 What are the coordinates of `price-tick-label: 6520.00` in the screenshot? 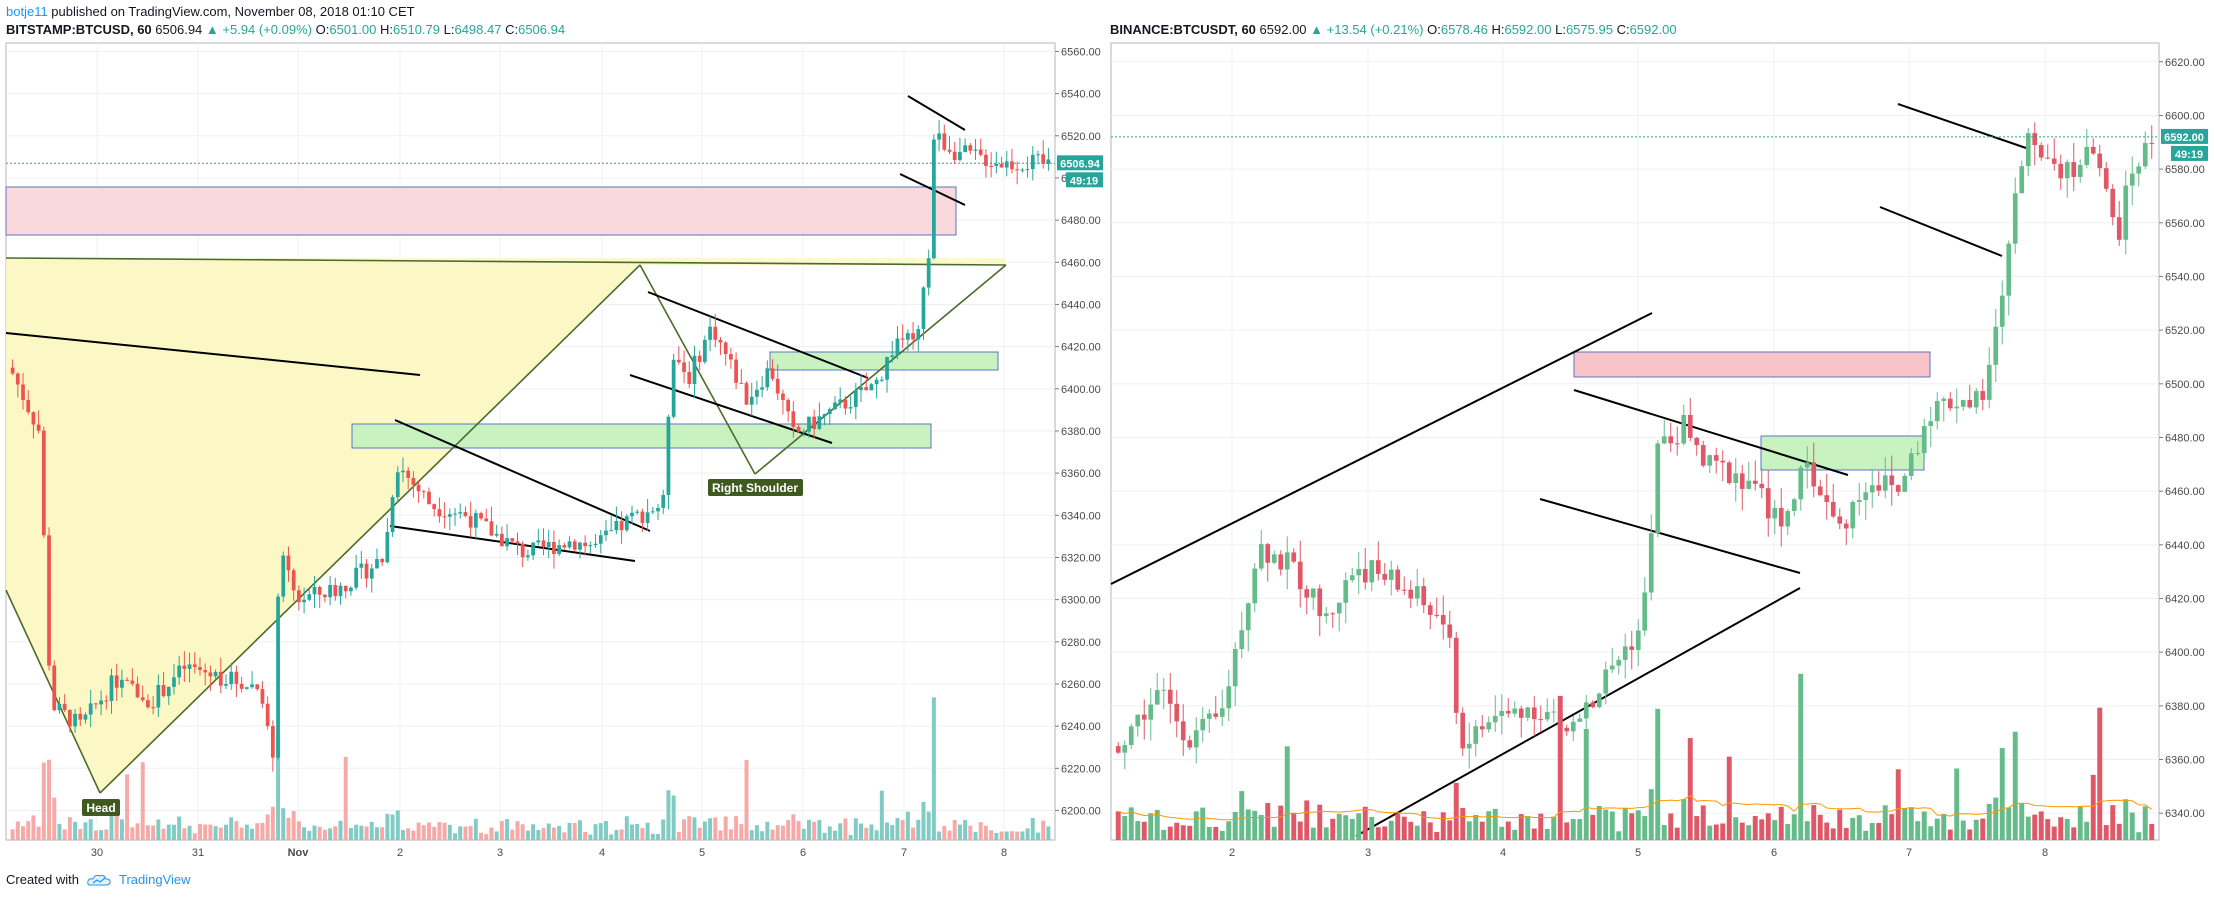 It's located at (1081, 137).